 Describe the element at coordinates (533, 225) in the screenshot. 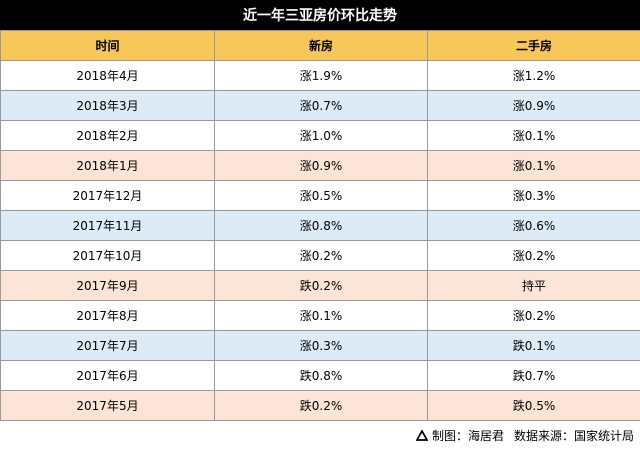

I see `cell-resale: 涨0.6%` at that location.